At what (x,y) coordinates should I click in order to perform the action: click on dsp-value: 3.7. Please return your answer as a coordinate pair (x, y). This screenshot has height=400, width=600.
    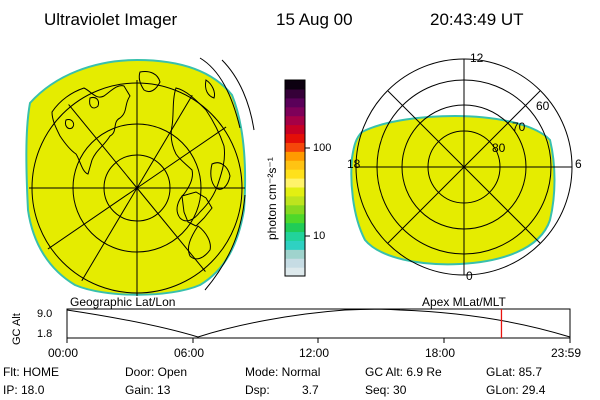
    Looking at the image, I should click on (310, 390).